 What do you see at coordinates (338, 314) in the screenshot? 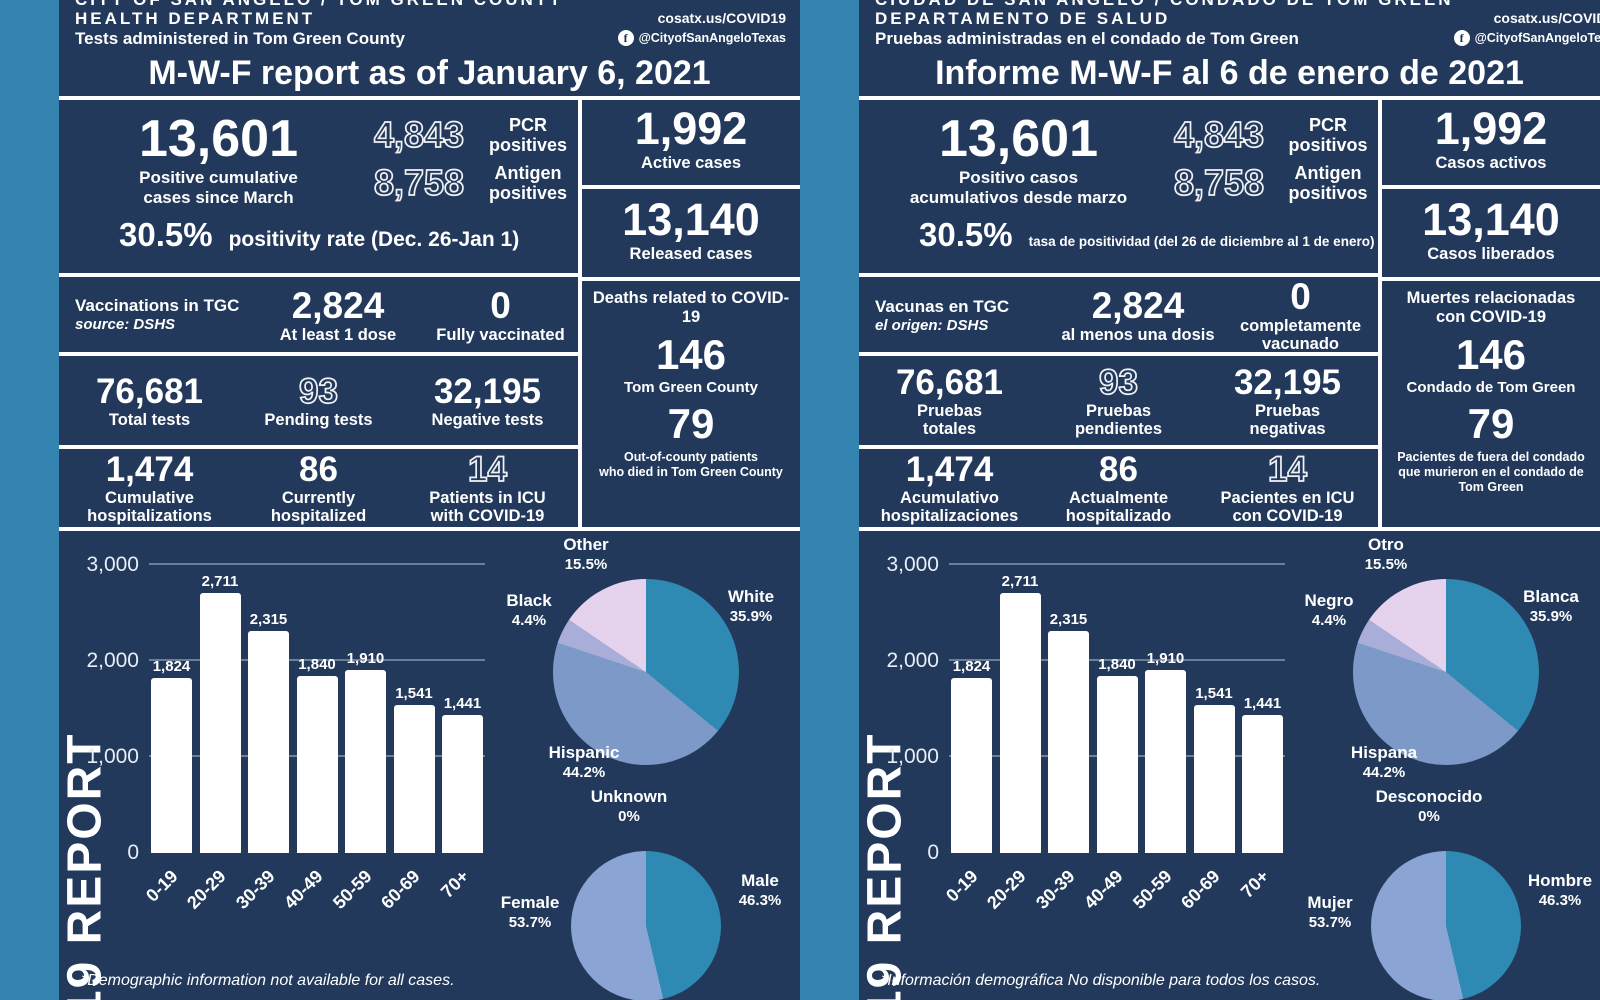
I see `dose1-stat: 2,824 At least 1 dose` at bounding box center [338, 314].